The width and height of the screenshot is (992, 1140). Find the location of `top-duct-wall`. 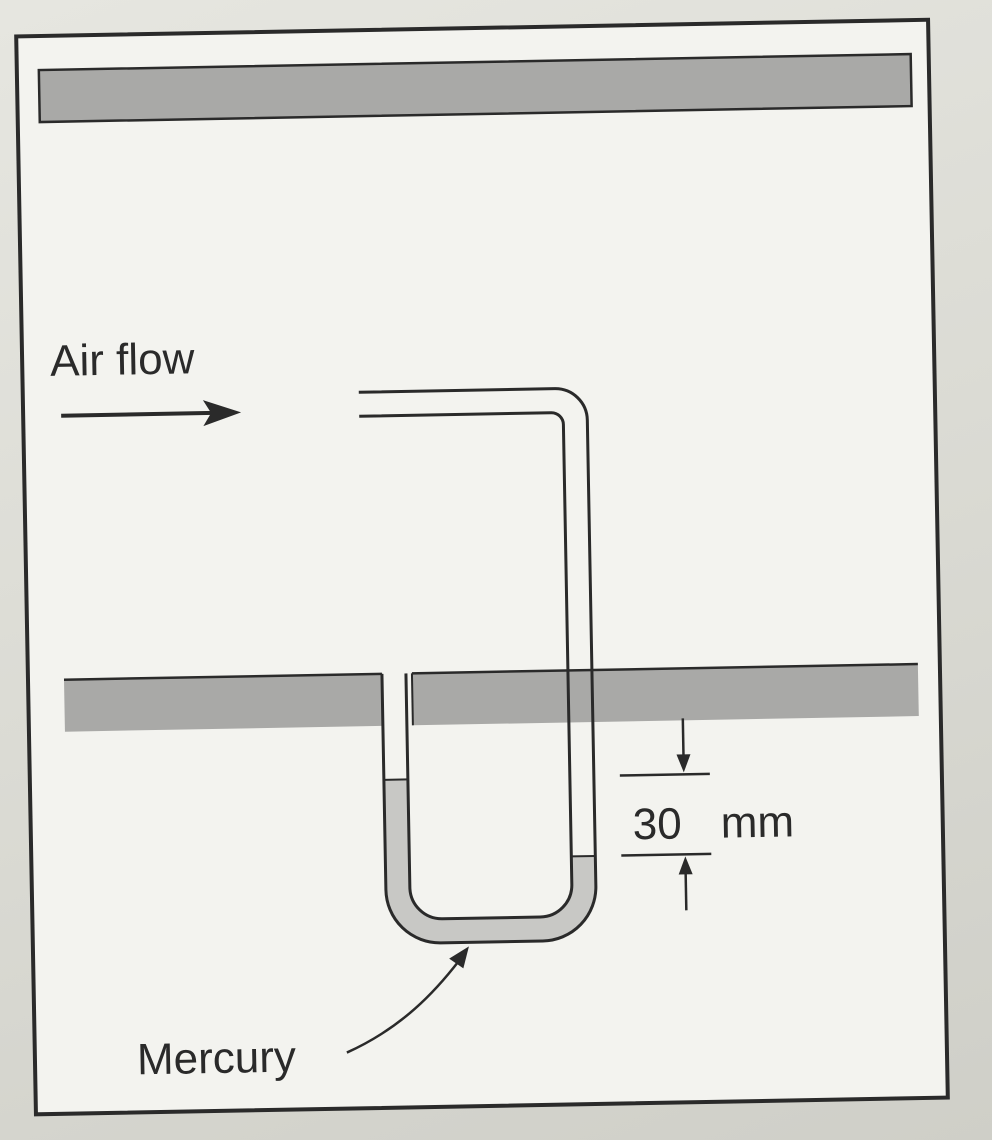

top-duct-wall is located at coordinates (475, 88).